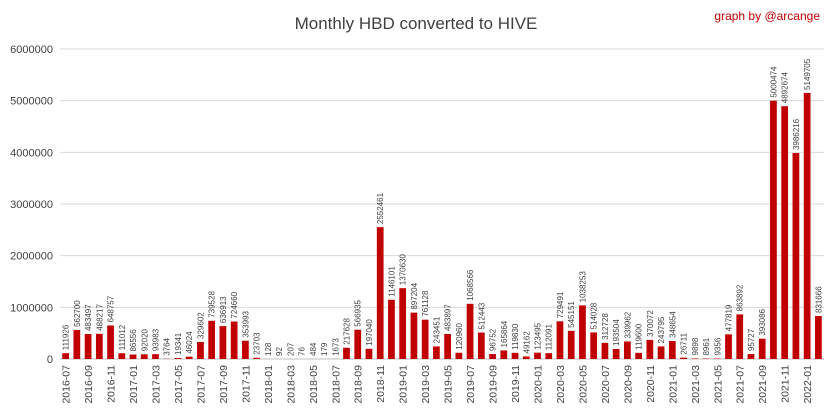  Describe the element at coordinates (561, 384) in the screenshot. I see `x-tick-label: 2020-03` at that location.